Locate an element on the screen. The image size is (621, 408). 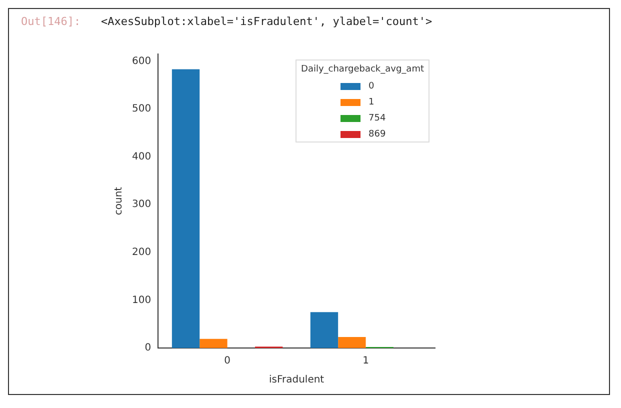
y-tick-label: 500 is located at coordinates (142, 109).